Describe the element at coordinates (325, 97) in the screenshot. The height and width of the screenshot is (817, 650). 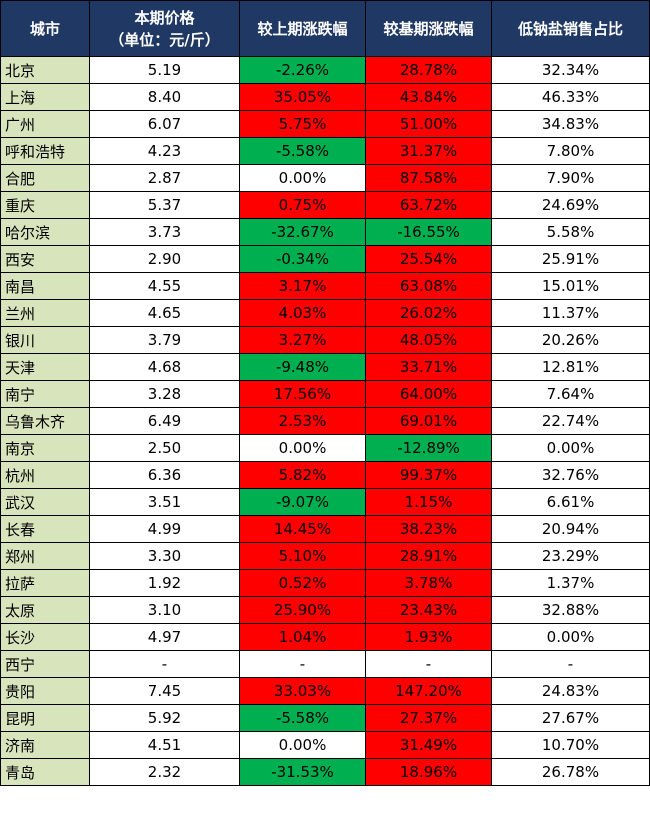
I see `table-row: 上海 8.40 35.05% 43.84% 46.33%` at that location.